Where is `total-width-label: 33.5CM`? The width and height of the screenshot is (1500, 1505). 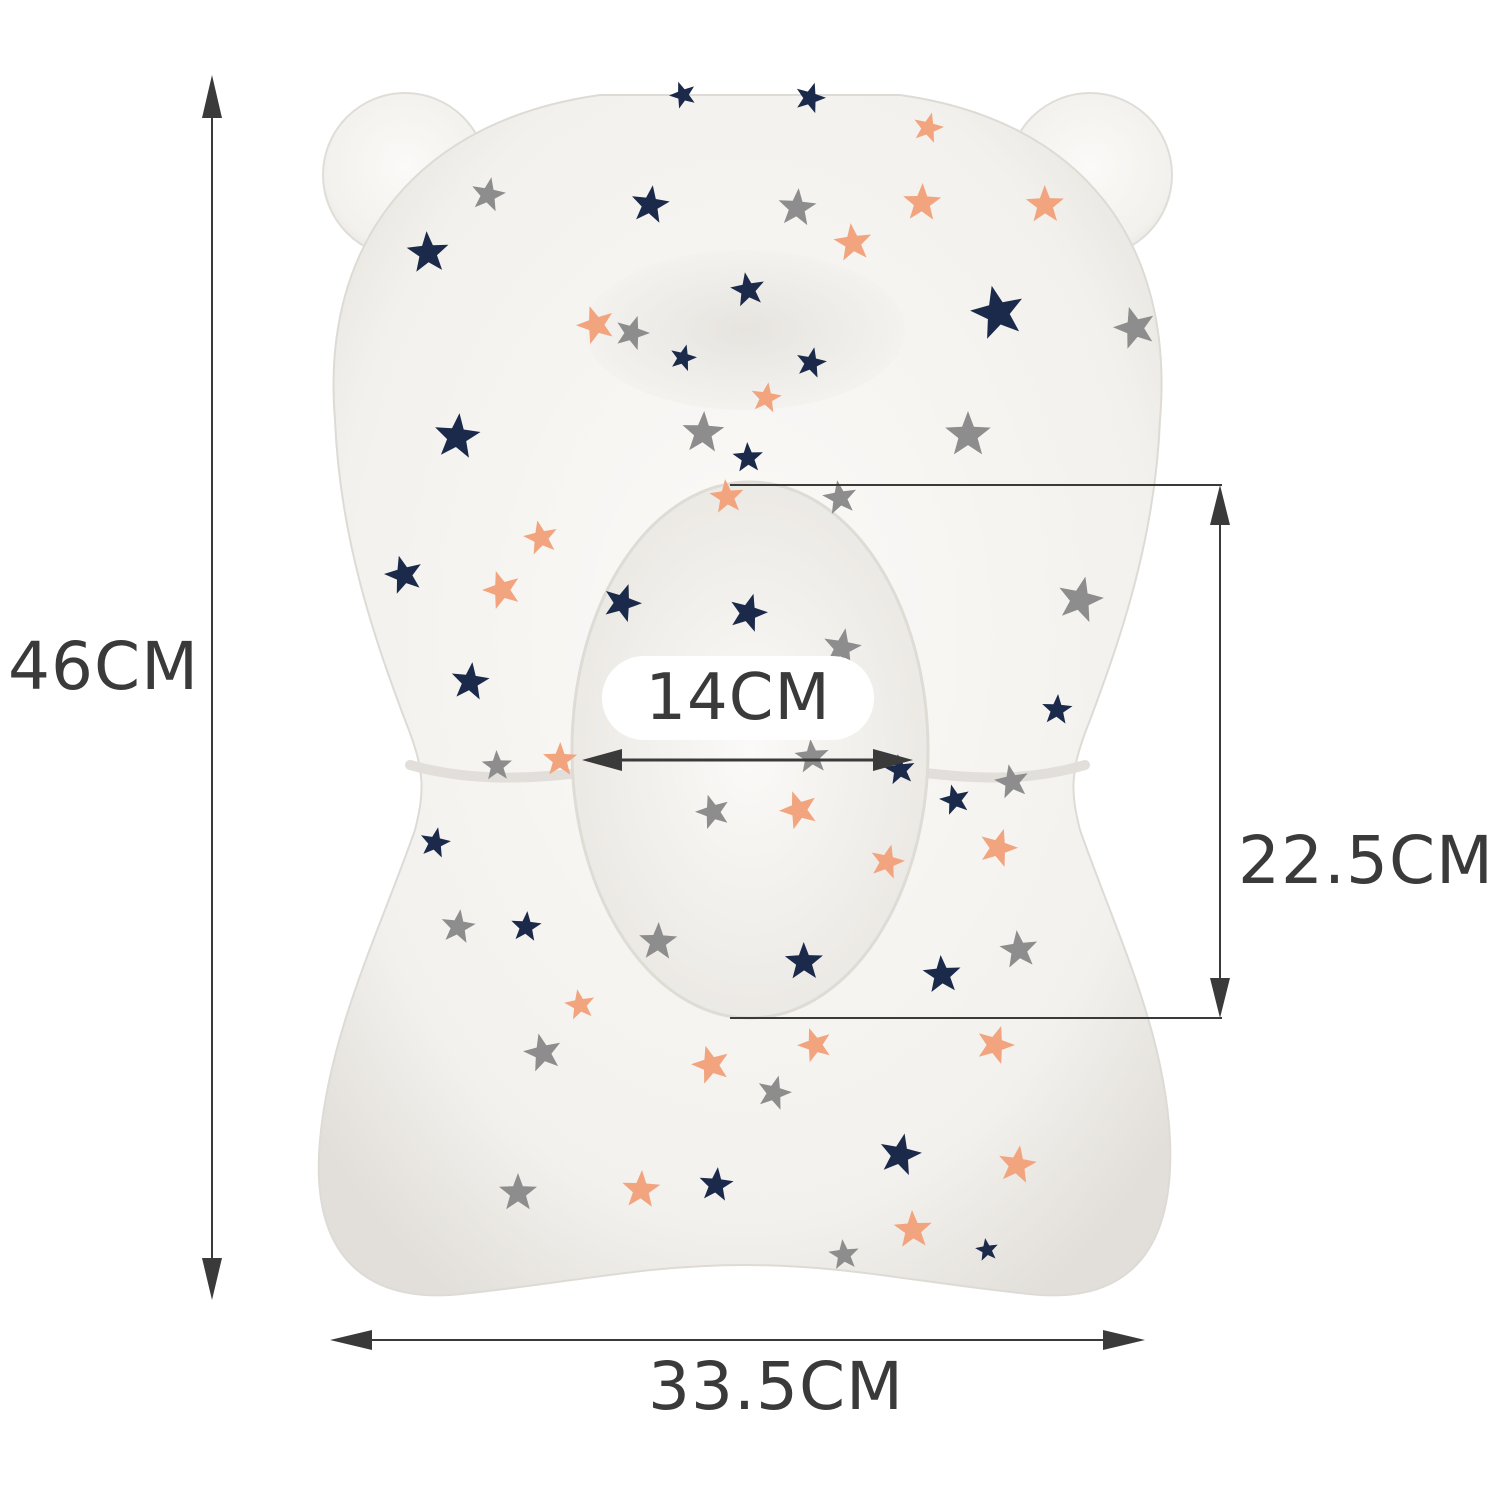
total-width-label: 33.5CM is located at coordinates (776, 1386).